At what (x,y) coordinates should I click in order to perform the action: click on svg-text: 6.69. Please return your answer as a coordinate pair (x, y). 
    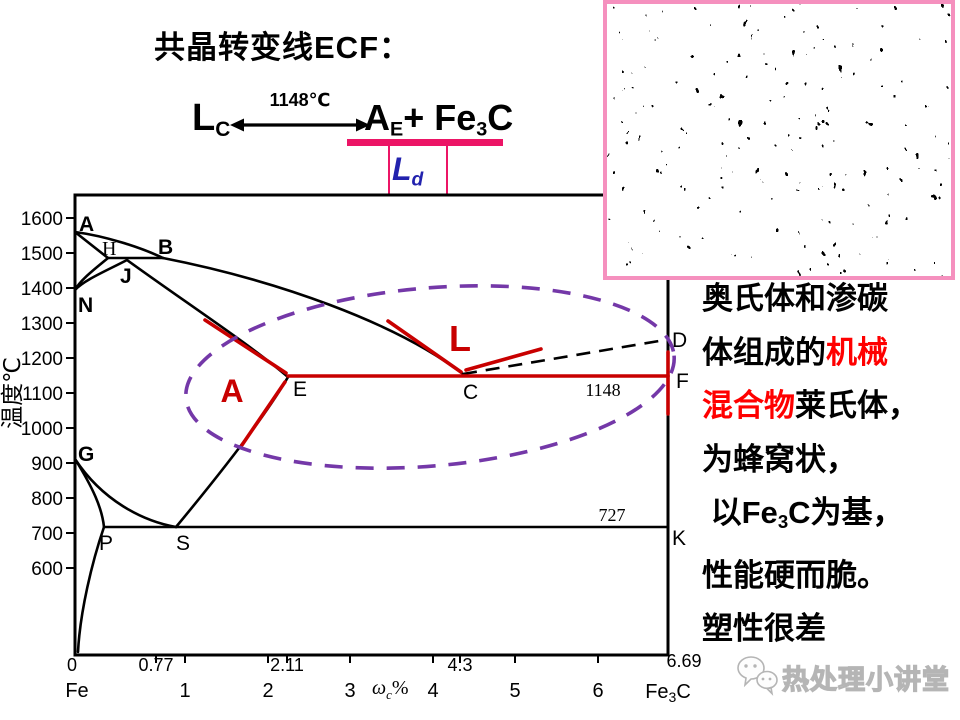
    Looking at the image, I should click on (683, 661).